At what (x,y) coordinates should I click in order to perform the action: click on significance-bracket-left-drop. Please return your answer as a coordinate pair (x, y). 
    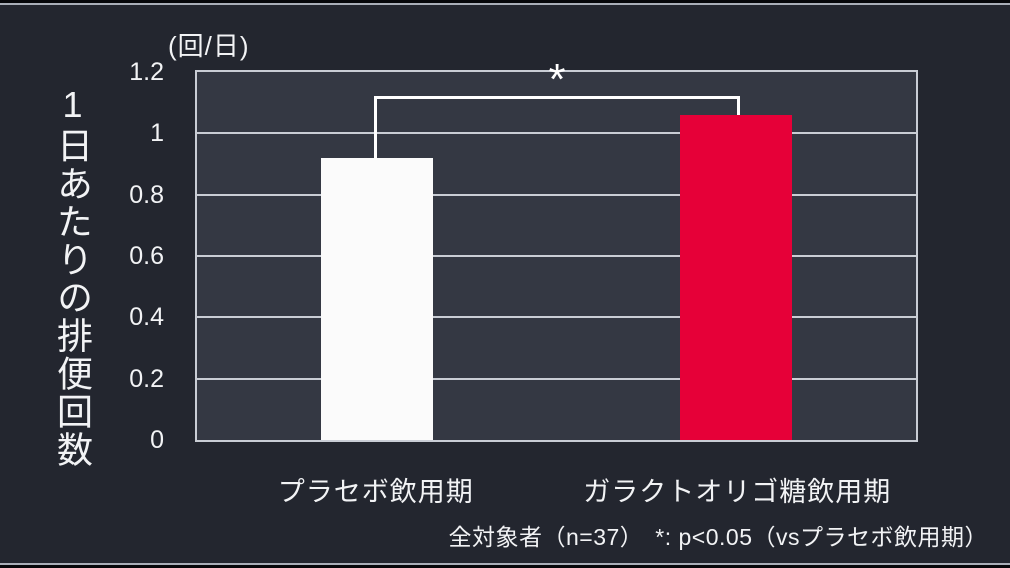
    Looking at the image, I should click on (375, 127).